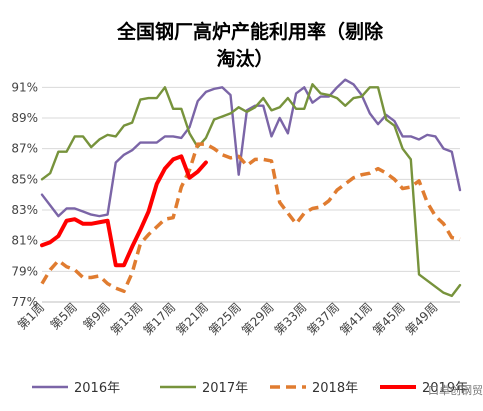 The height and width of the screenshot is (411, 483). What do you see at coordinates (97, 388) in the screenshot?
I see `legend-label-2016年: 2016年` at bounding box center [97, 388].